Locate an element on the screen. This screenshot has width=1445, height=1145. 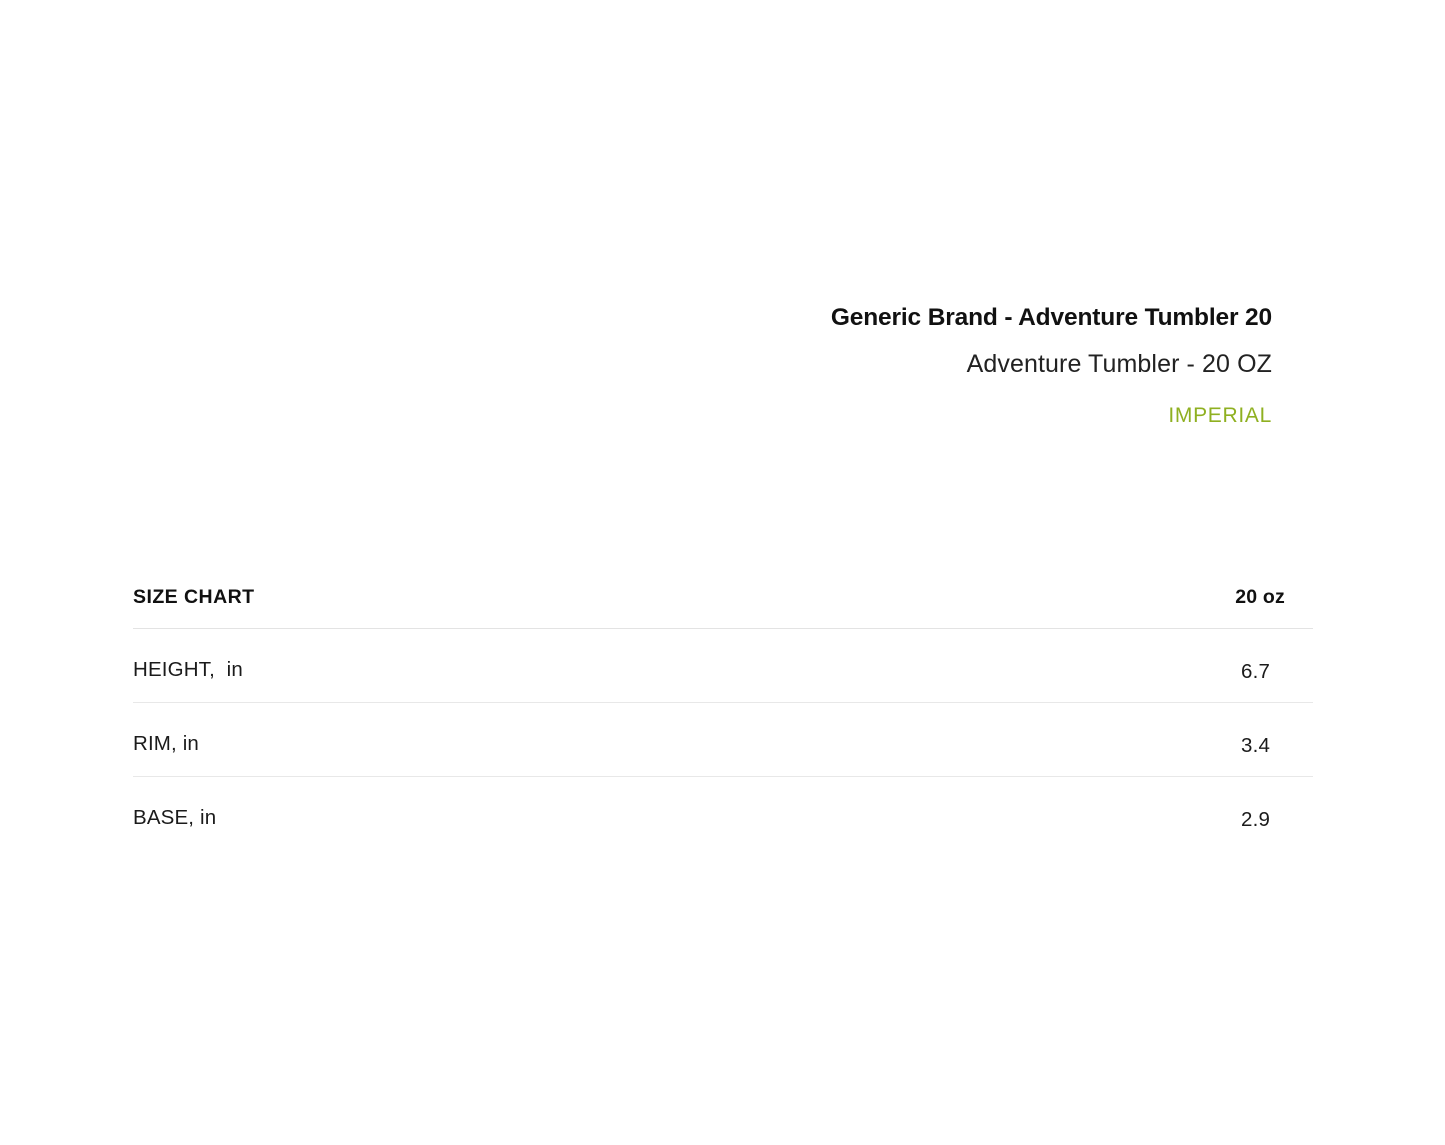
row-value-height: 6.7 is located at coordinates (1255, 671).